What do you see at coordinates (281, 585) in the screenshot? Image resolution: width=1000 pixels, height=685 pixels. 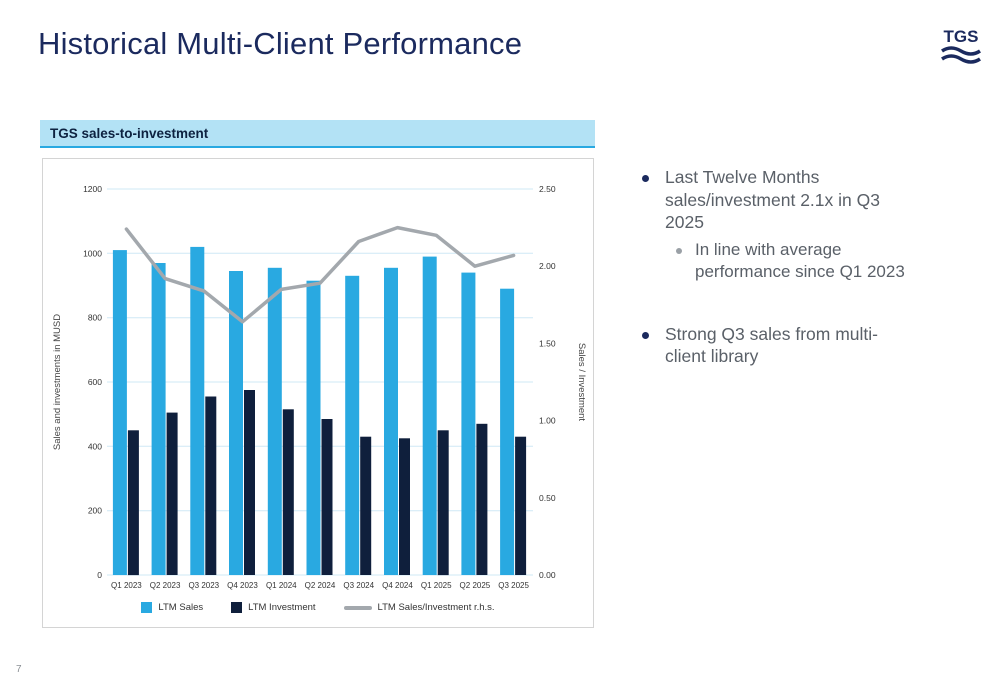 I see `x-axis-category-label: Q1 2024` at bounding box center [281, 585].